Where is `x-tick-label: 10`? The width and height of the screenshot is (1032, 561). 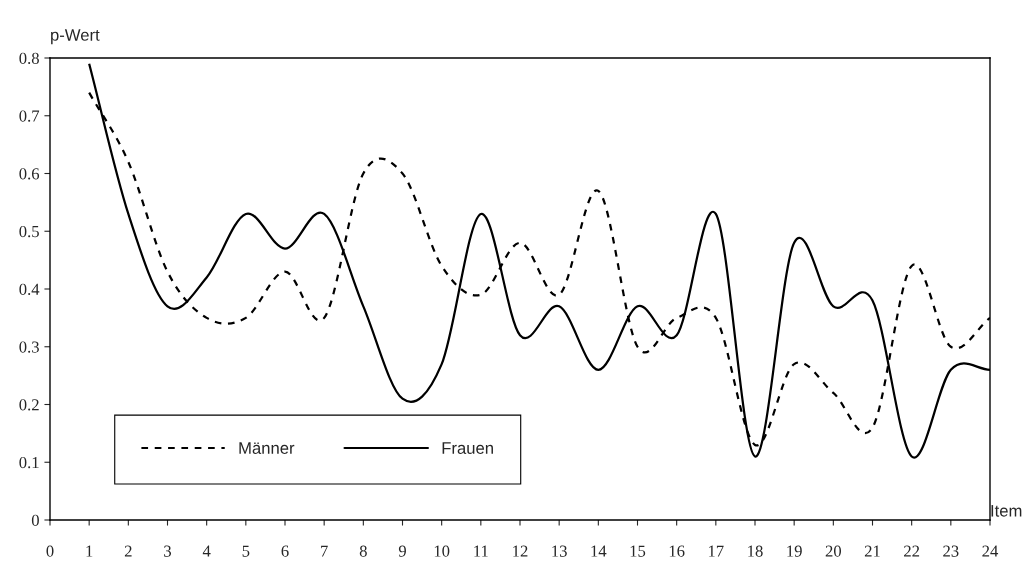
x-tick-label: 10 is located at coordinates (442, 551).